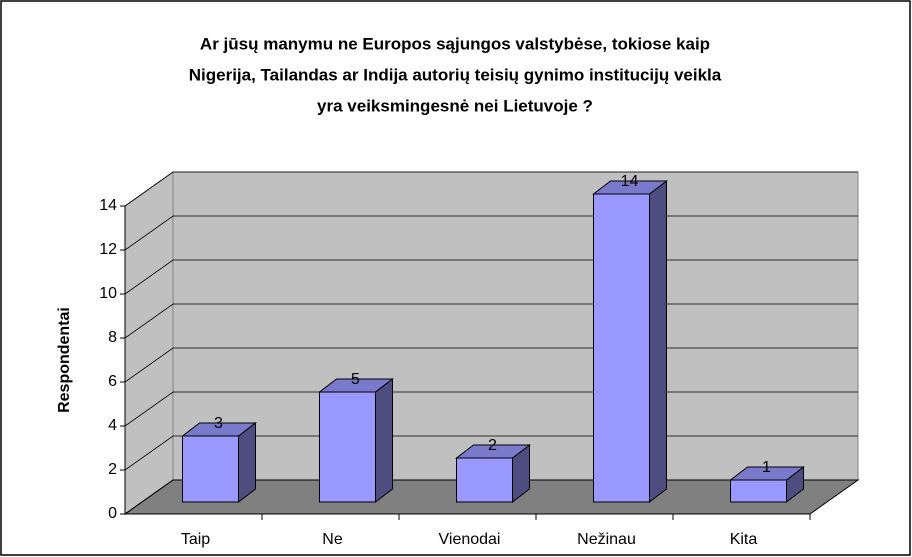 The height and width of the screenshot is (557, 912). I want to click on x-tick-label: Vienodai, so click(470, 539).